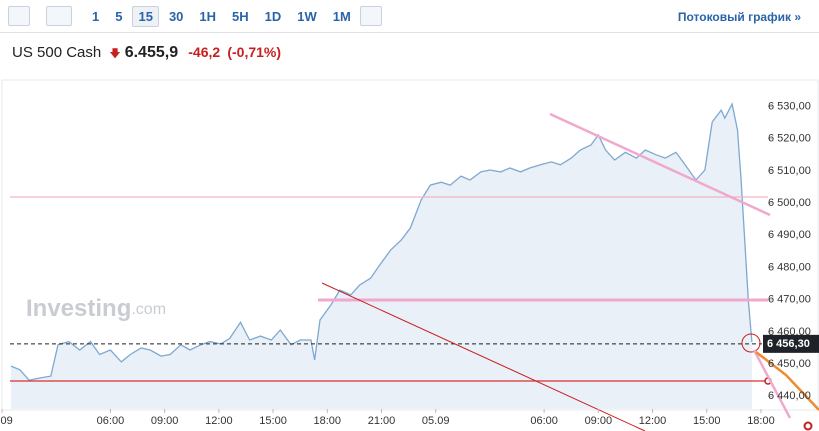  I want to click on interval-button: 5H, so click(240, 16).